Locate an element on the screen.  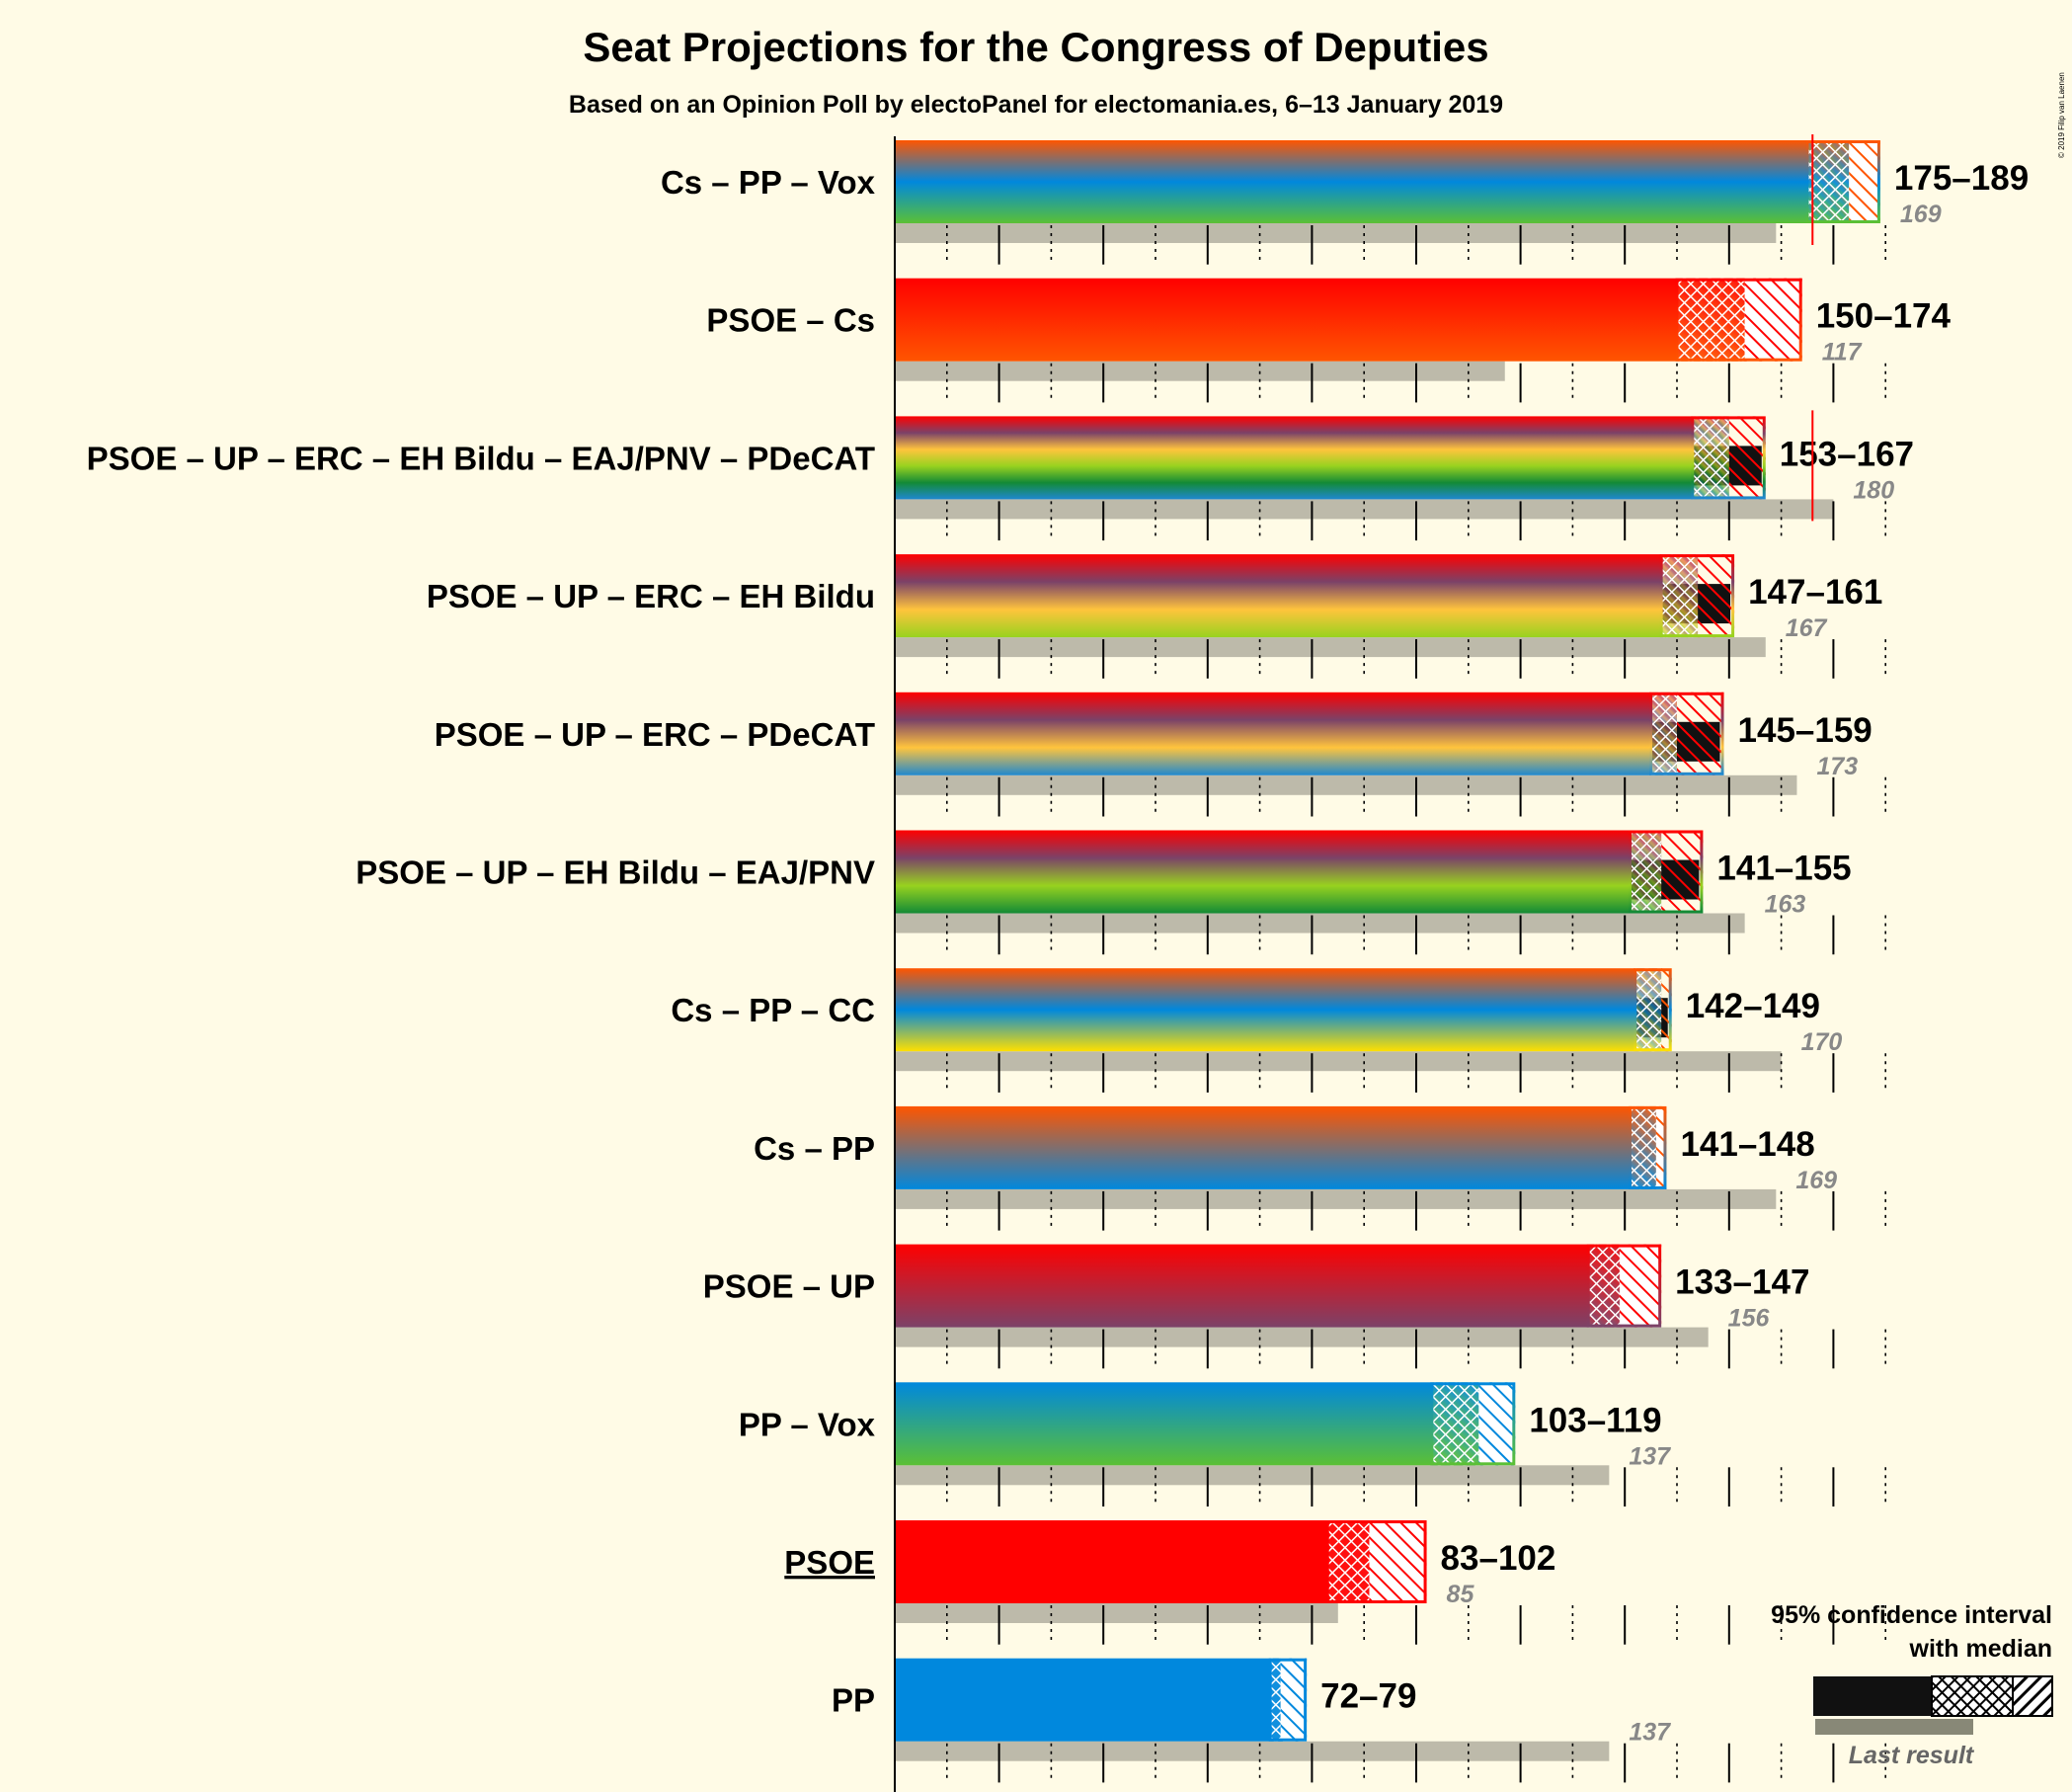
range-label: 142–149 is located at coordinates (1753, 1006).